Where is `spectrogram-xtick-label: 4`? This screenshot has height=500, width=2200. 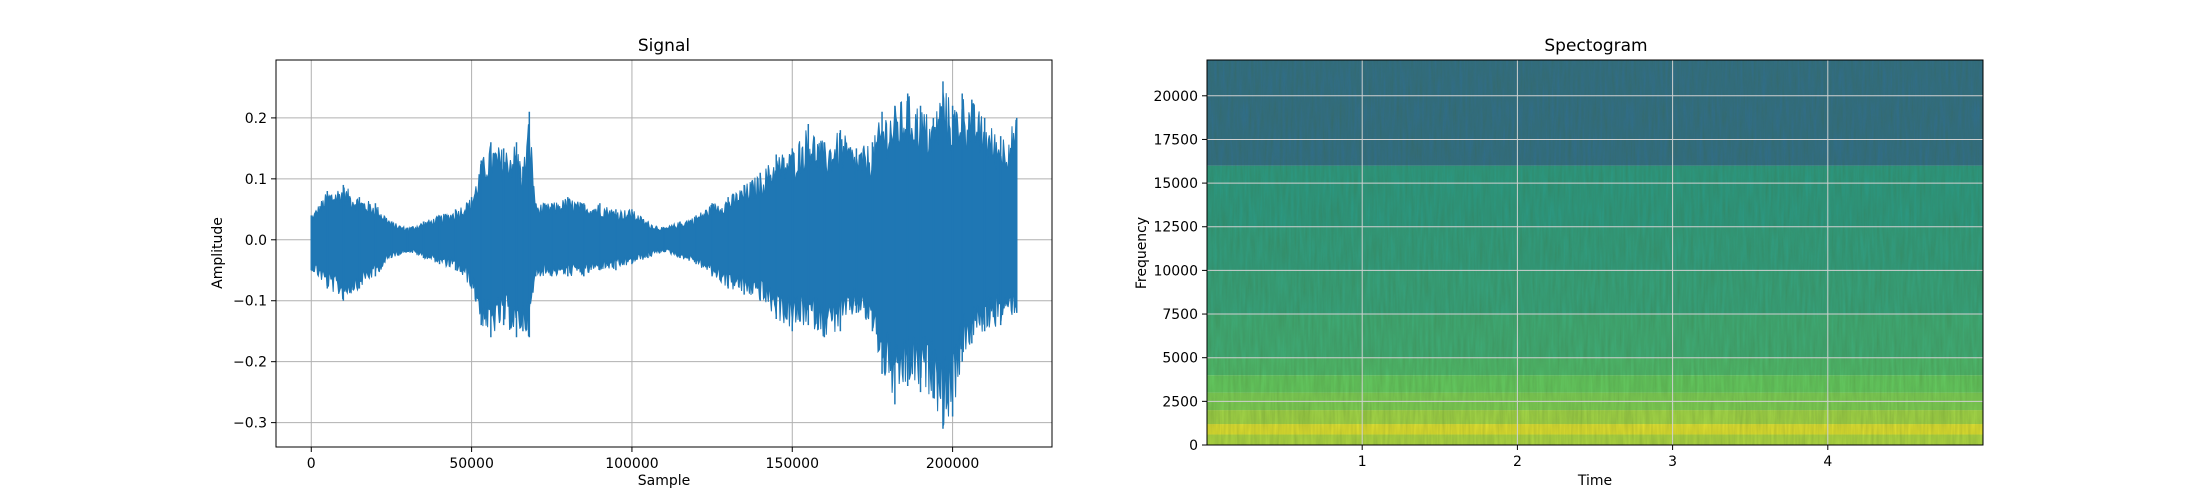
spectrogram-xtick-label: 4 is located at coordinates (1827, 462).